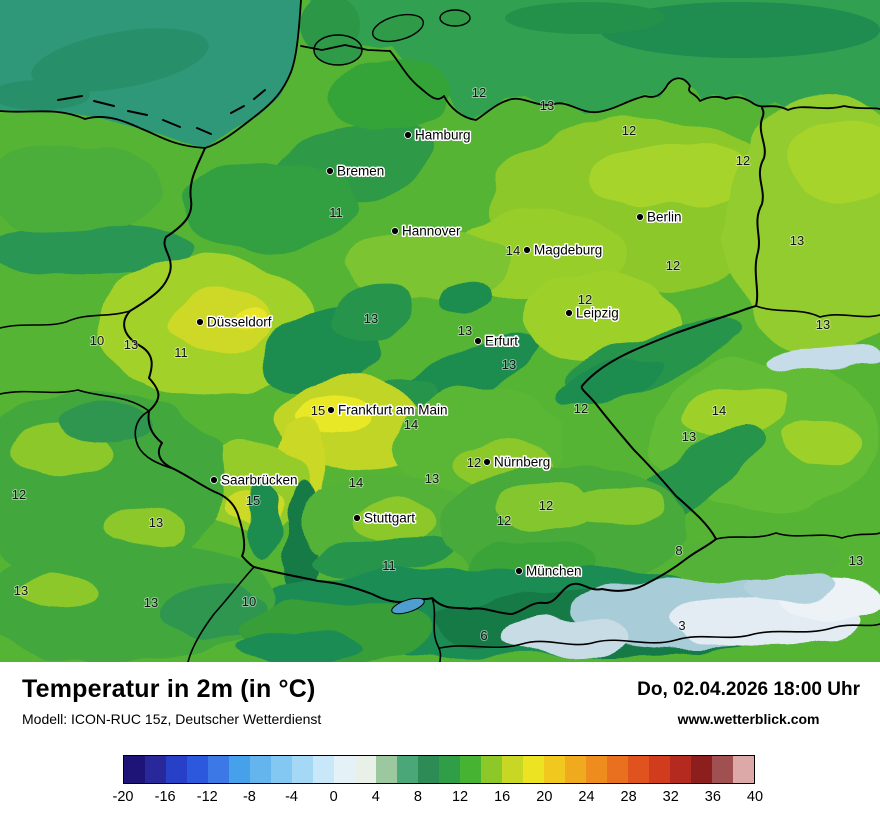 Image resolution: width=880 pixels, height=830 pixels. I want to click on legend-tick: 12, so click(460, 797).